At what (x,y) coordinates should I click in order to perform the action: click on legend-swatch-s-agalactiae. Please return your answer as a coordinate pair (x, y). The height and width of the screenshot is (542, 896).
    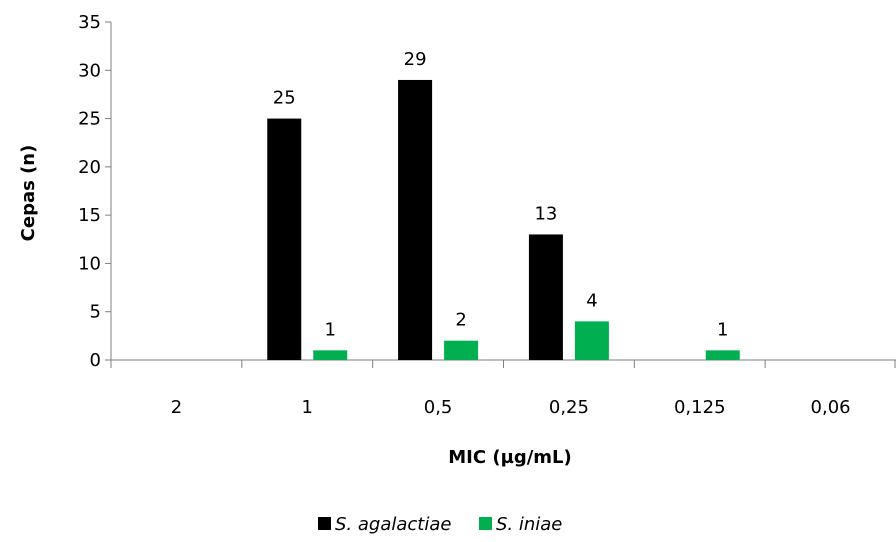
    Looking at the image, I should click on (324, 523).